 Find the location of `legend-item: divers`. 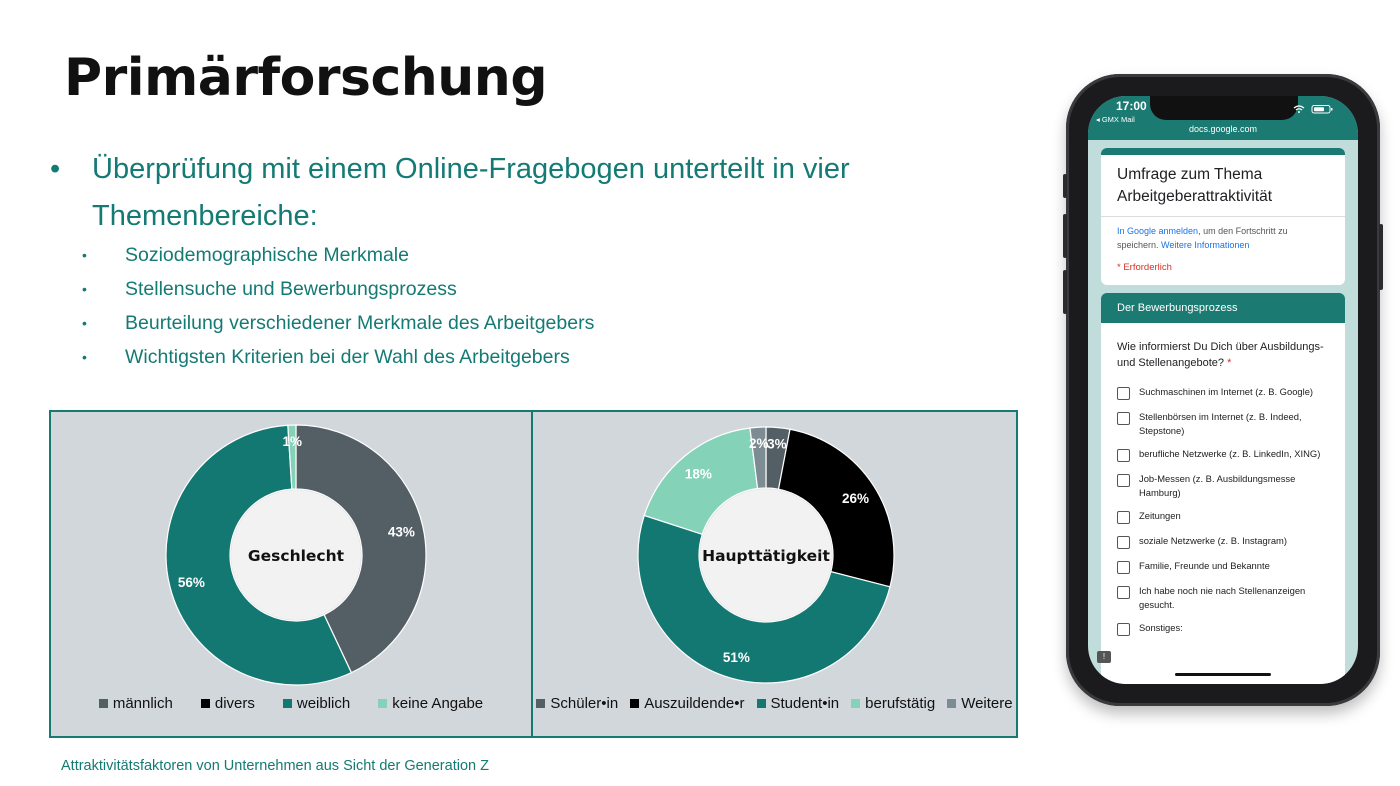

legend-item: divers is located at coordinates (227, 703).